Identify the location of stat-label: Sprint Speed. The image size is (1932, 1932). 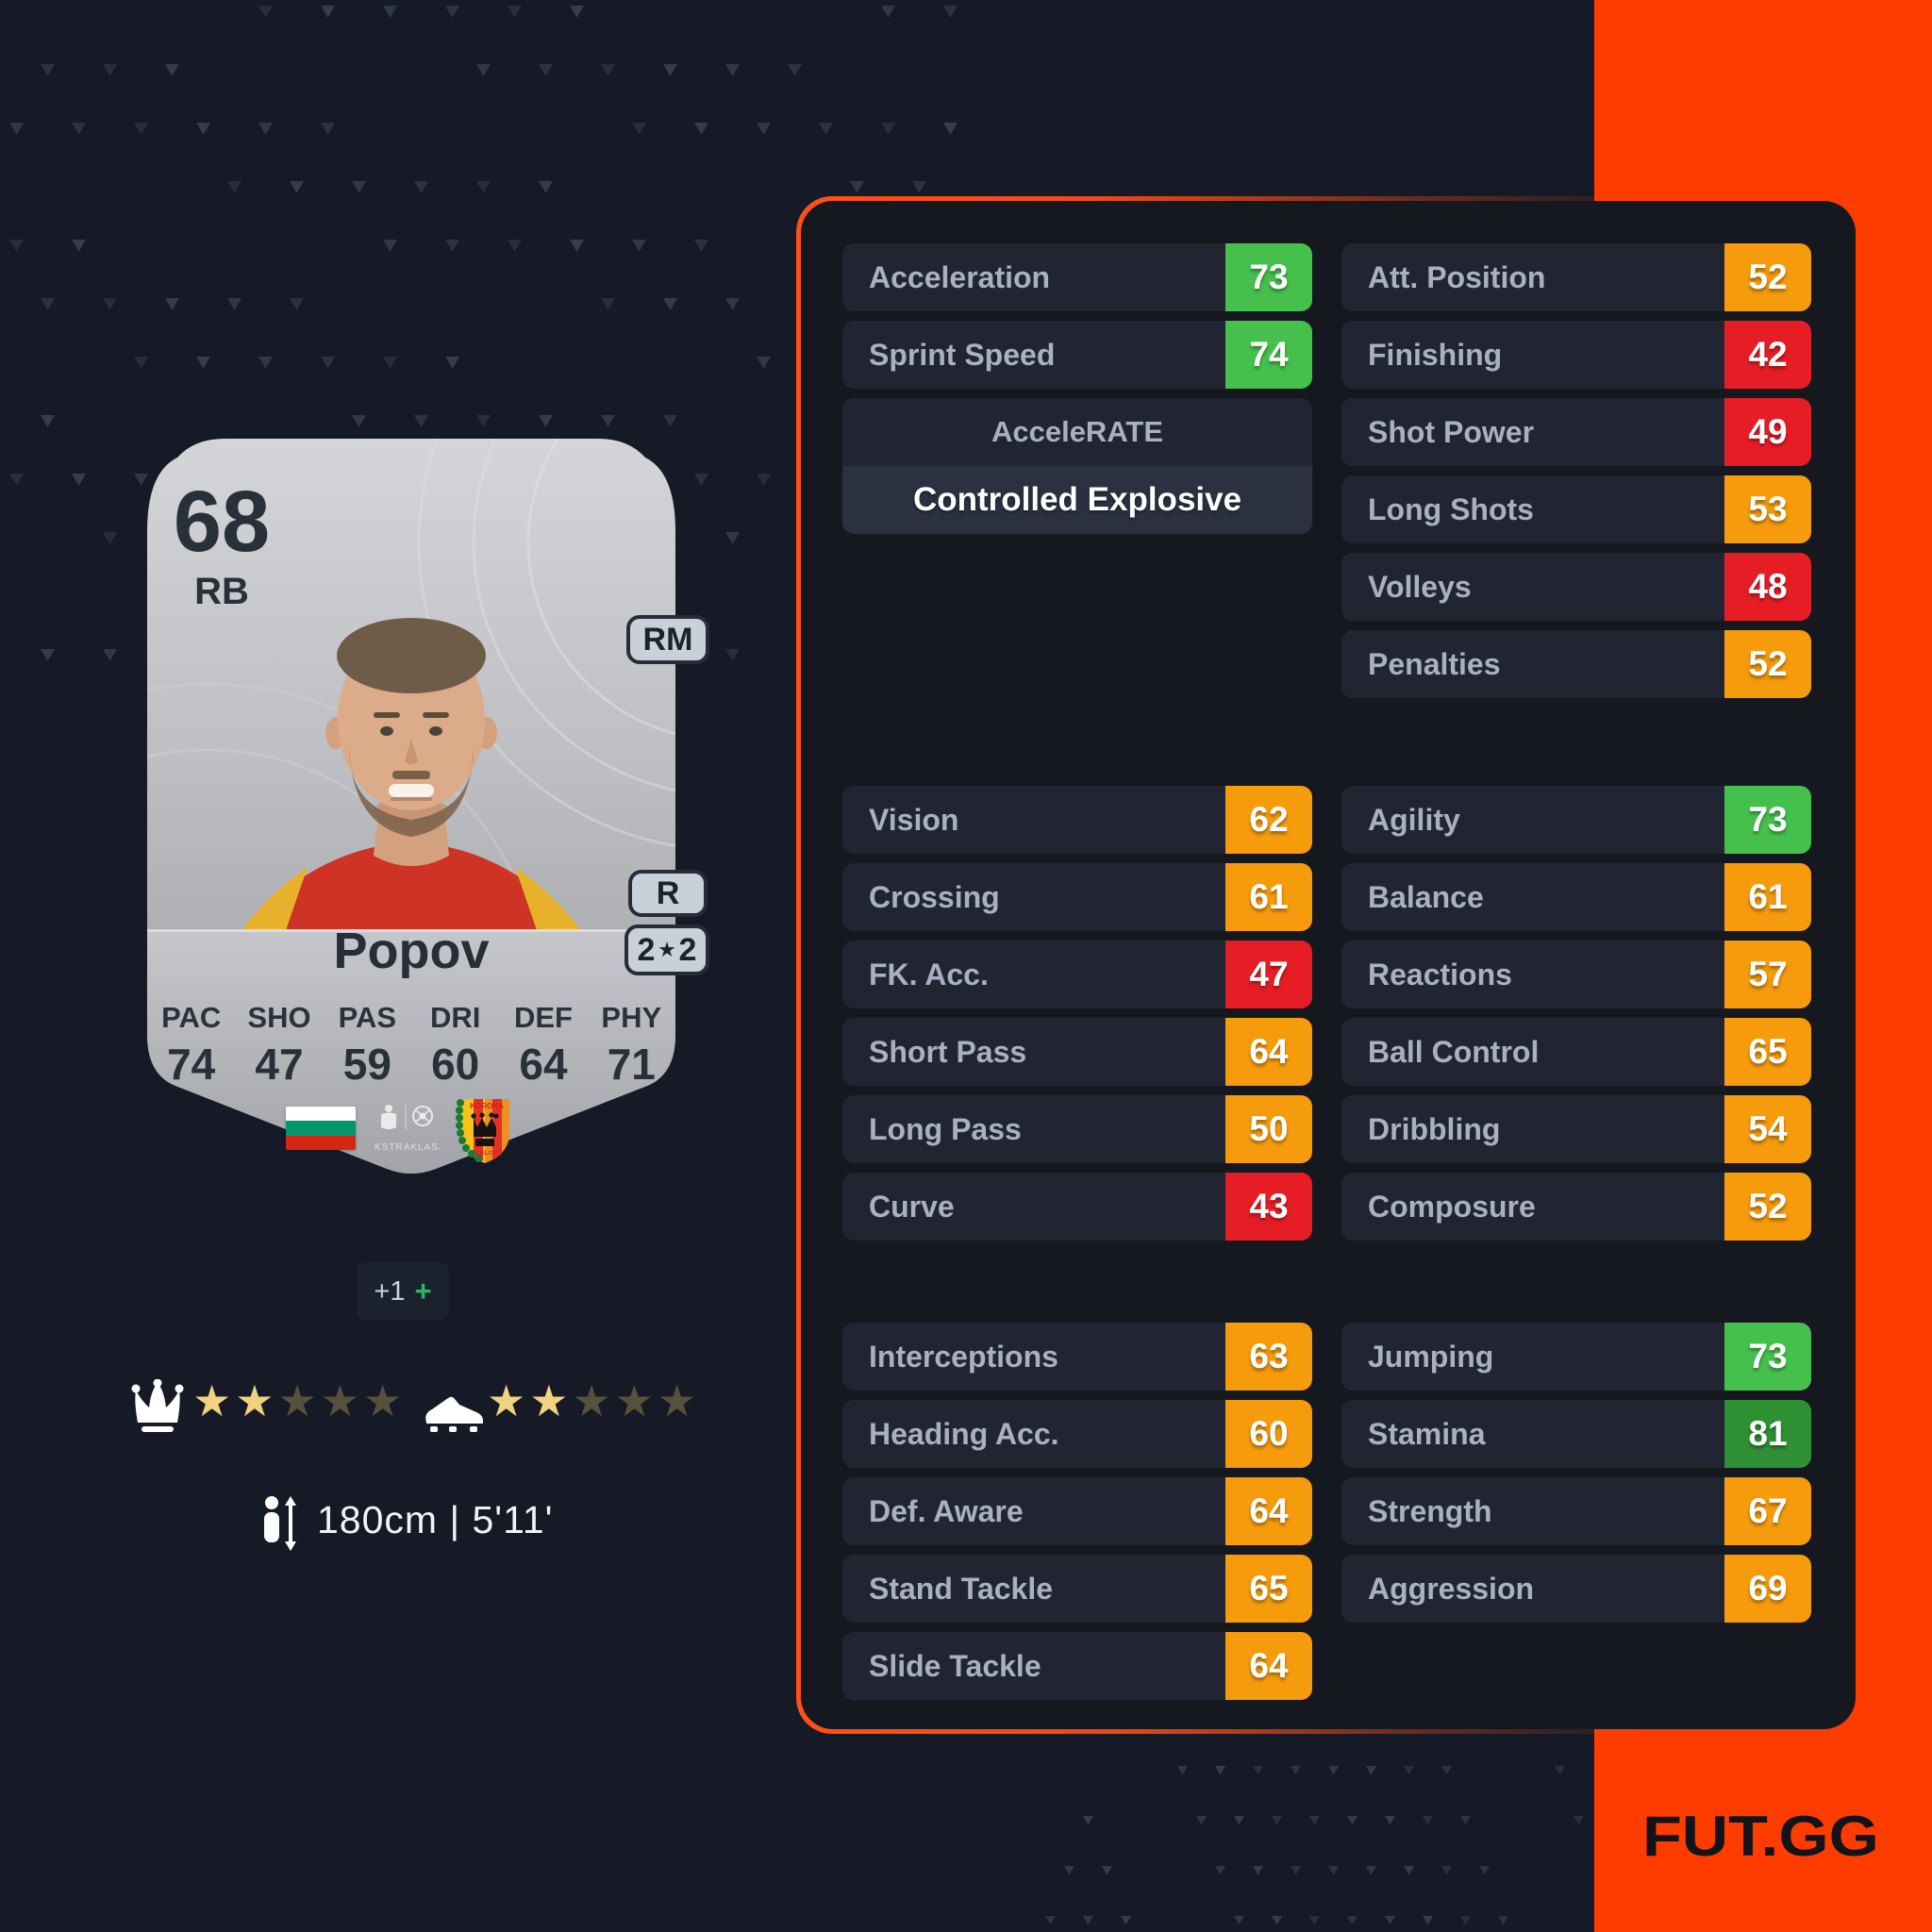
(963, 355).